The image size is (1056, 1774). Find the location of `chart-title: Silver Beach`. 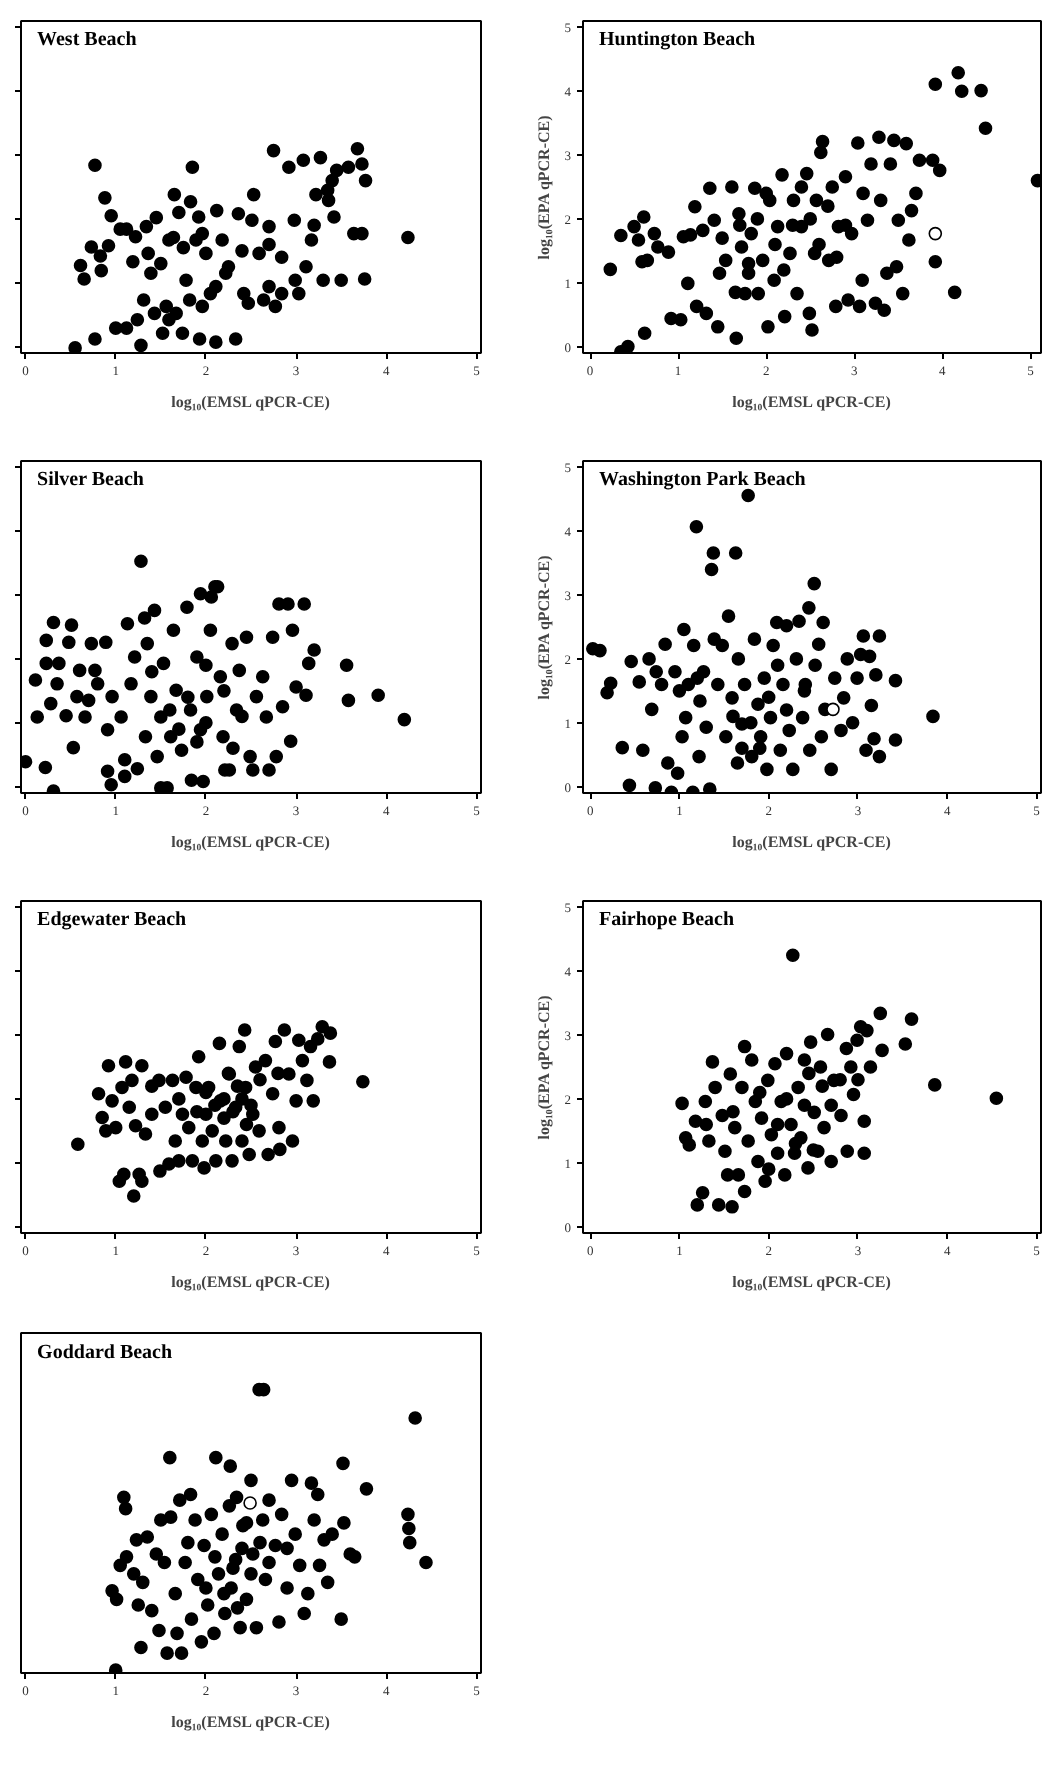

chart-title: Silver Beach is located at coordinates (91, 480).